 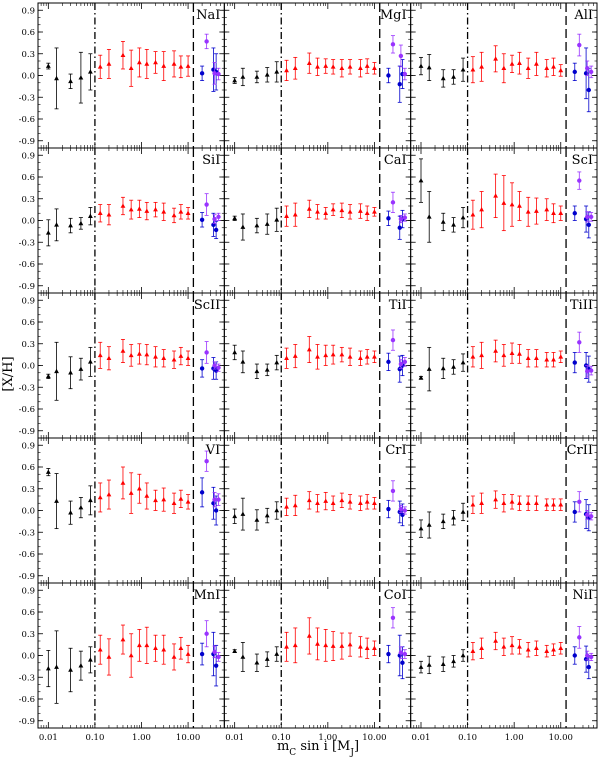 I want to click on panel-sii: 0.9 0.6 0.3 0.0 -0.3 -0.6 -0.9 SiI, so click(x=122, y=220).